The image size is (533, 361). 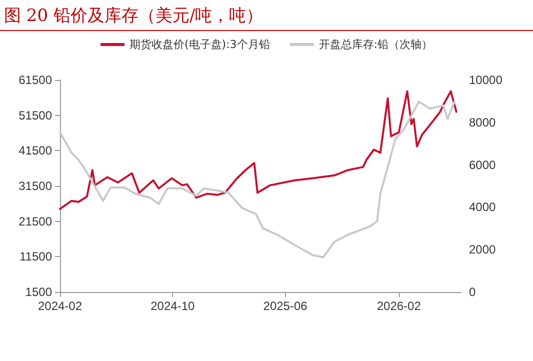 I want to click on y-tick-label: 11500, so click(x=36, y=257).